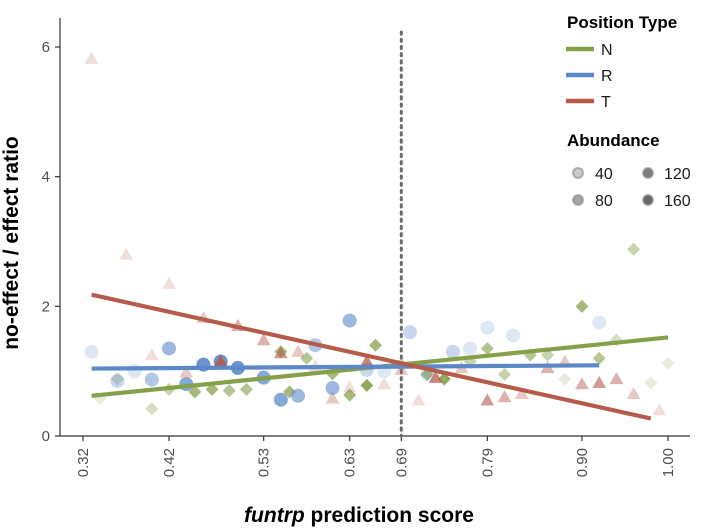 Image resolution: width=720 pixels, height=532 pixels. I want to click on legend-abundance-label: 120, so click(677, 174).